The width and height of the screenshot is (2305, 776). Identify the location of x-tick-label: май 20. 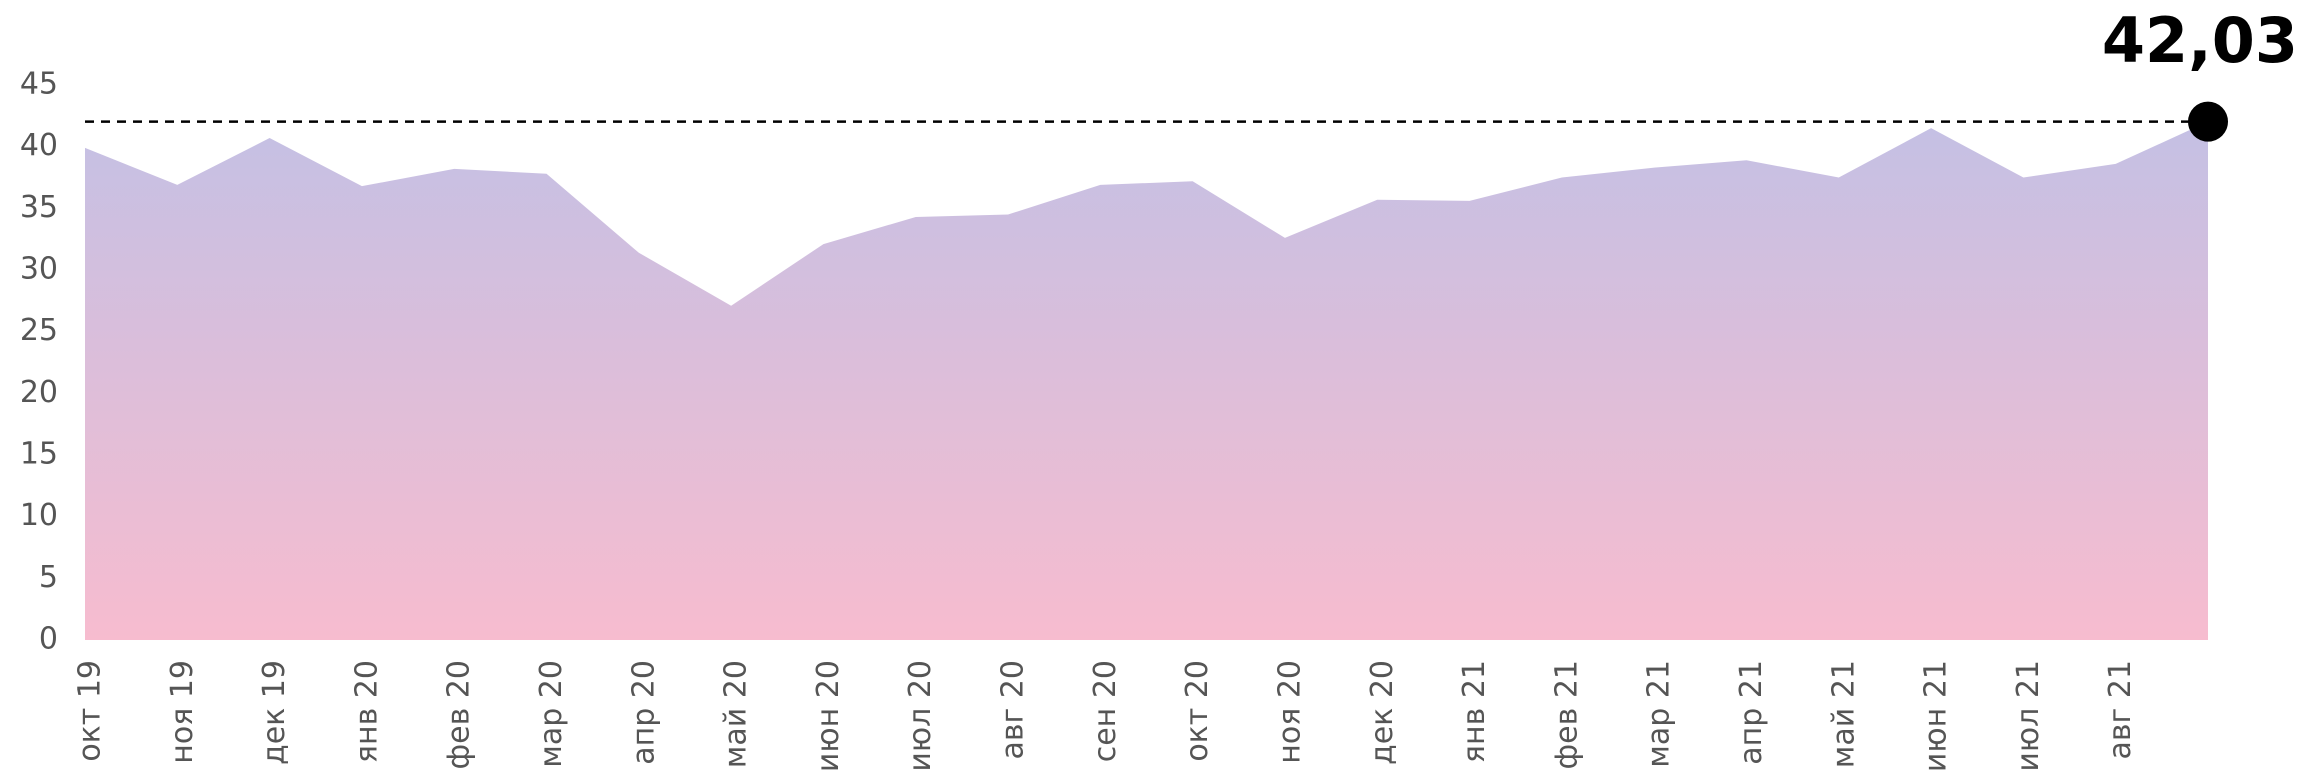
(736, 714).